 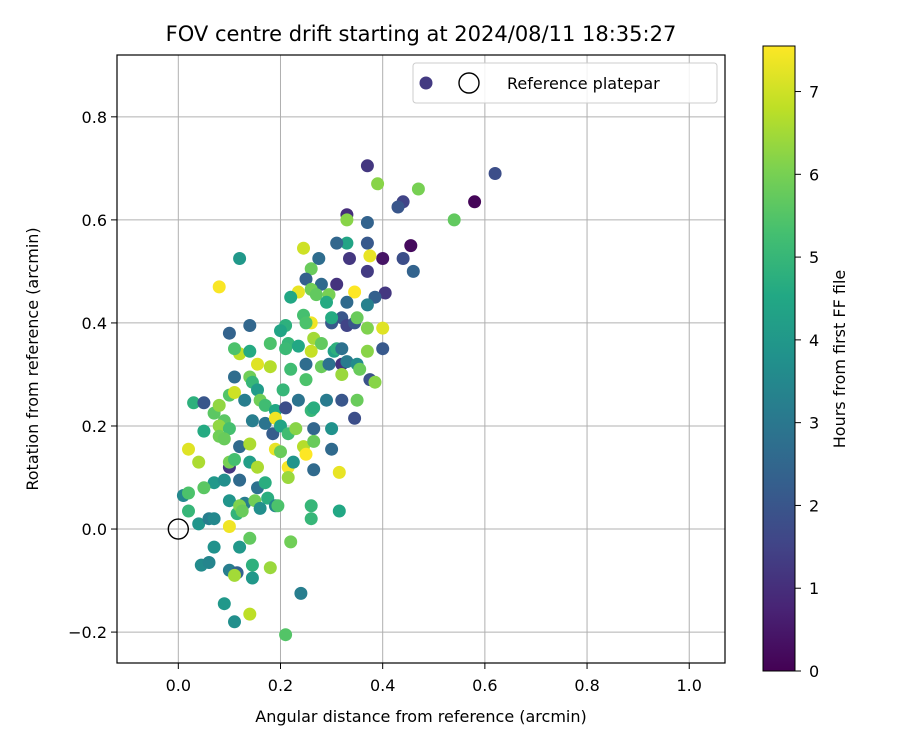 I want to click on y-tick-label: 0.6, so click(x=94, y=220).